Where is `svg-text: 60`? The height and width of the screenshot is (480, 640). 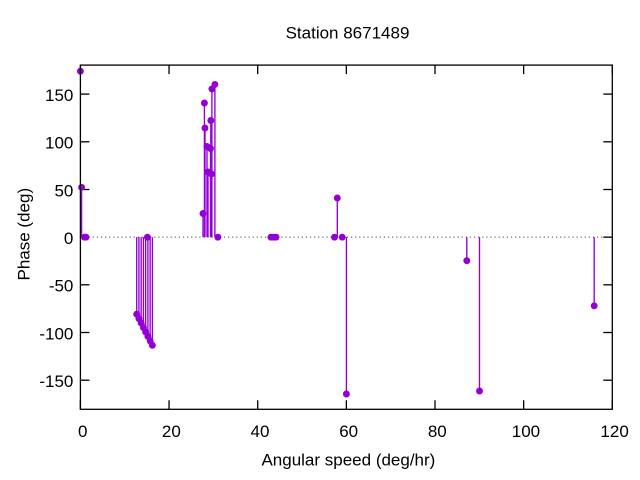
svg-text: 60 is located at coordinates (348, 431).